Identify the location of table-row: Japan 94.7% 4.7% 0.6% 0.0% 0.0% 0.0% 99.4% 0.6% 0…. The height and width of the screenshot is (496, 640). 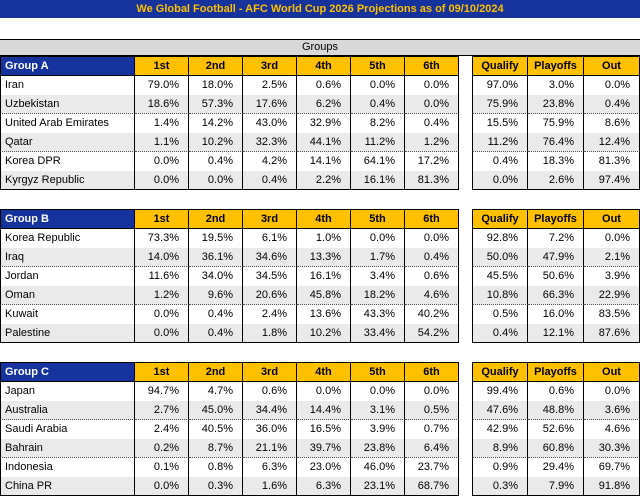
(320, 391).